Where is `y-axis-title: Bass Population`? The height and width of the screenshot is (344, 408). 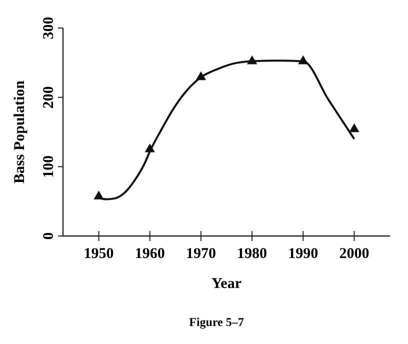
y-axis-title: Bass Population is located at coordinates (20, 132).